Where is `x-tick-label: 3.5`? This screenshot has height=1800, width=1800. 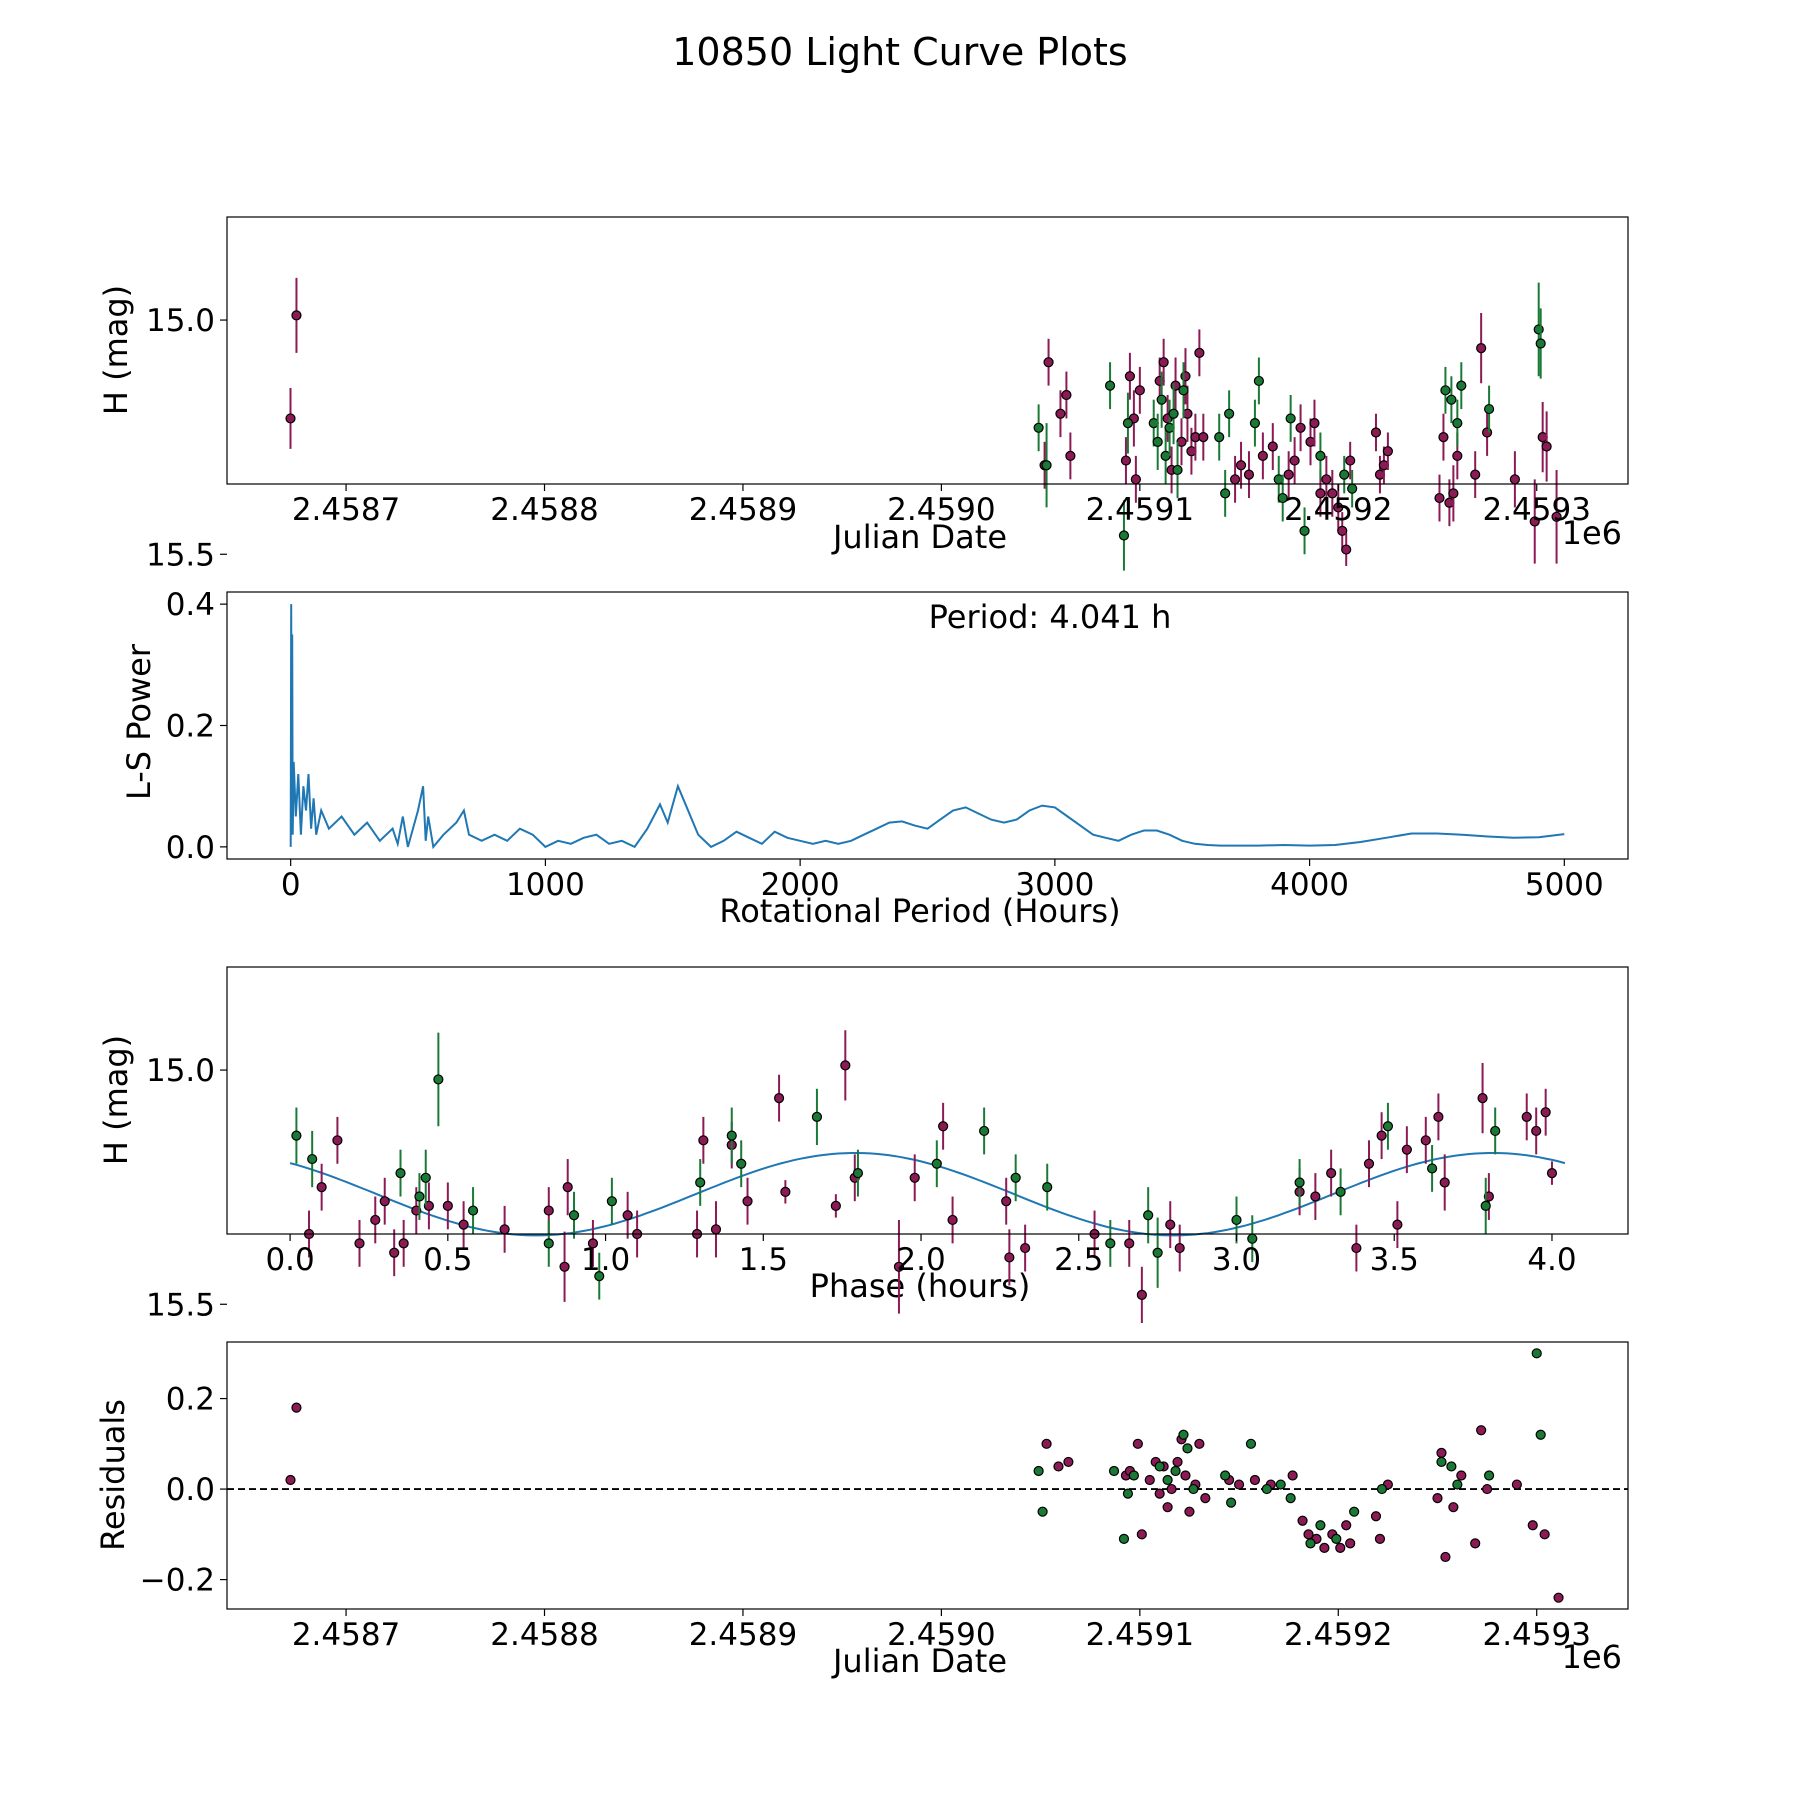 x-tick-label: 3.5 is located at coordinates (1394, 1260).